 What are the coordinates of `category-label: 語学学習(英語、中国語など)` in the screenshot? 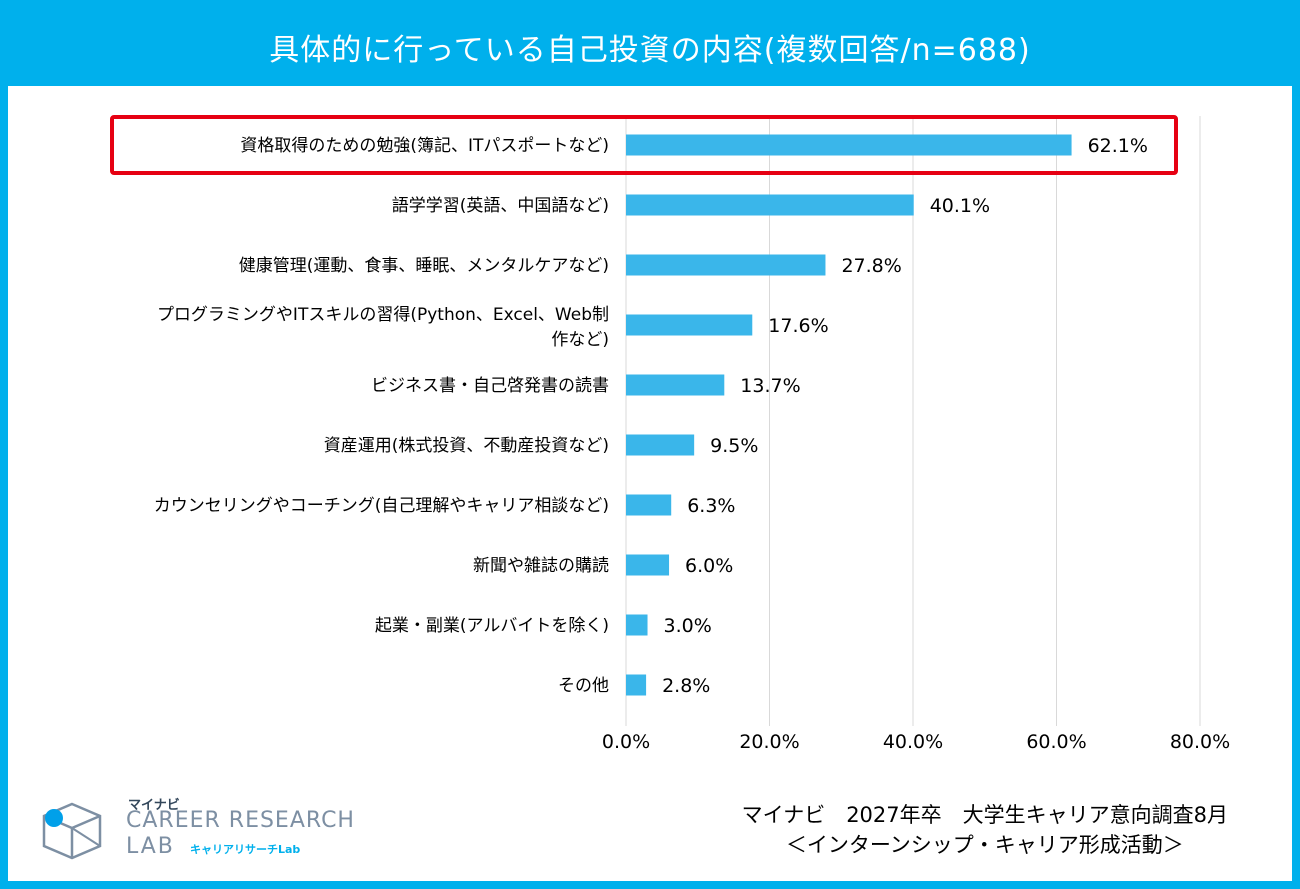 It's located at (500, 206).